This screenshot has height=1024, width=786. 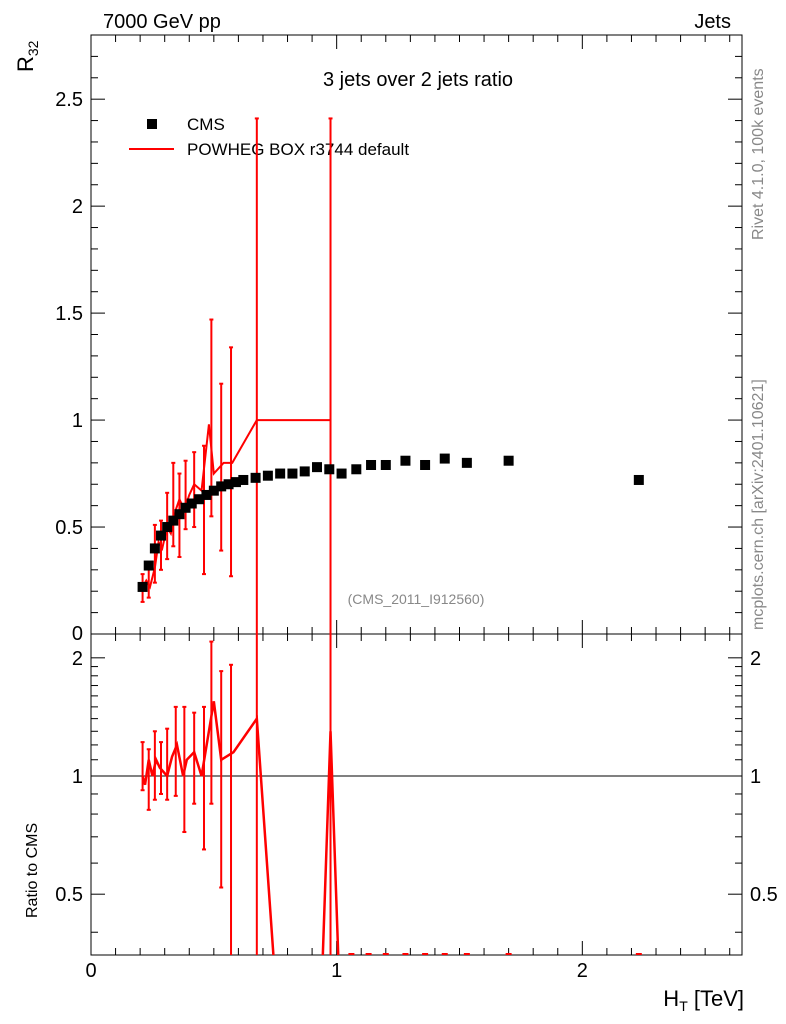 What do you see at coordinates (77, 634) in the screenshot?
I see `main-ytick-label-zero: 0` at bounding box center [77, 634].